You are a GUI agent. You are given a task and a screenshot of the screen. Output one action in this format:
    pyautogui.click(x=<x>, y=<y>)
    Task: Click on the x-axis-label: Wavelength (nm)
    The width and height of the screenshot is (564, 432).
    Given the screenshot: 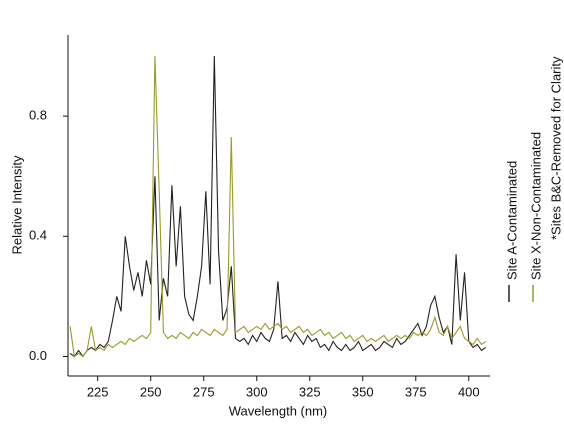 What is the action you would take?
    pyautogui.click(x=278, y=410)
    